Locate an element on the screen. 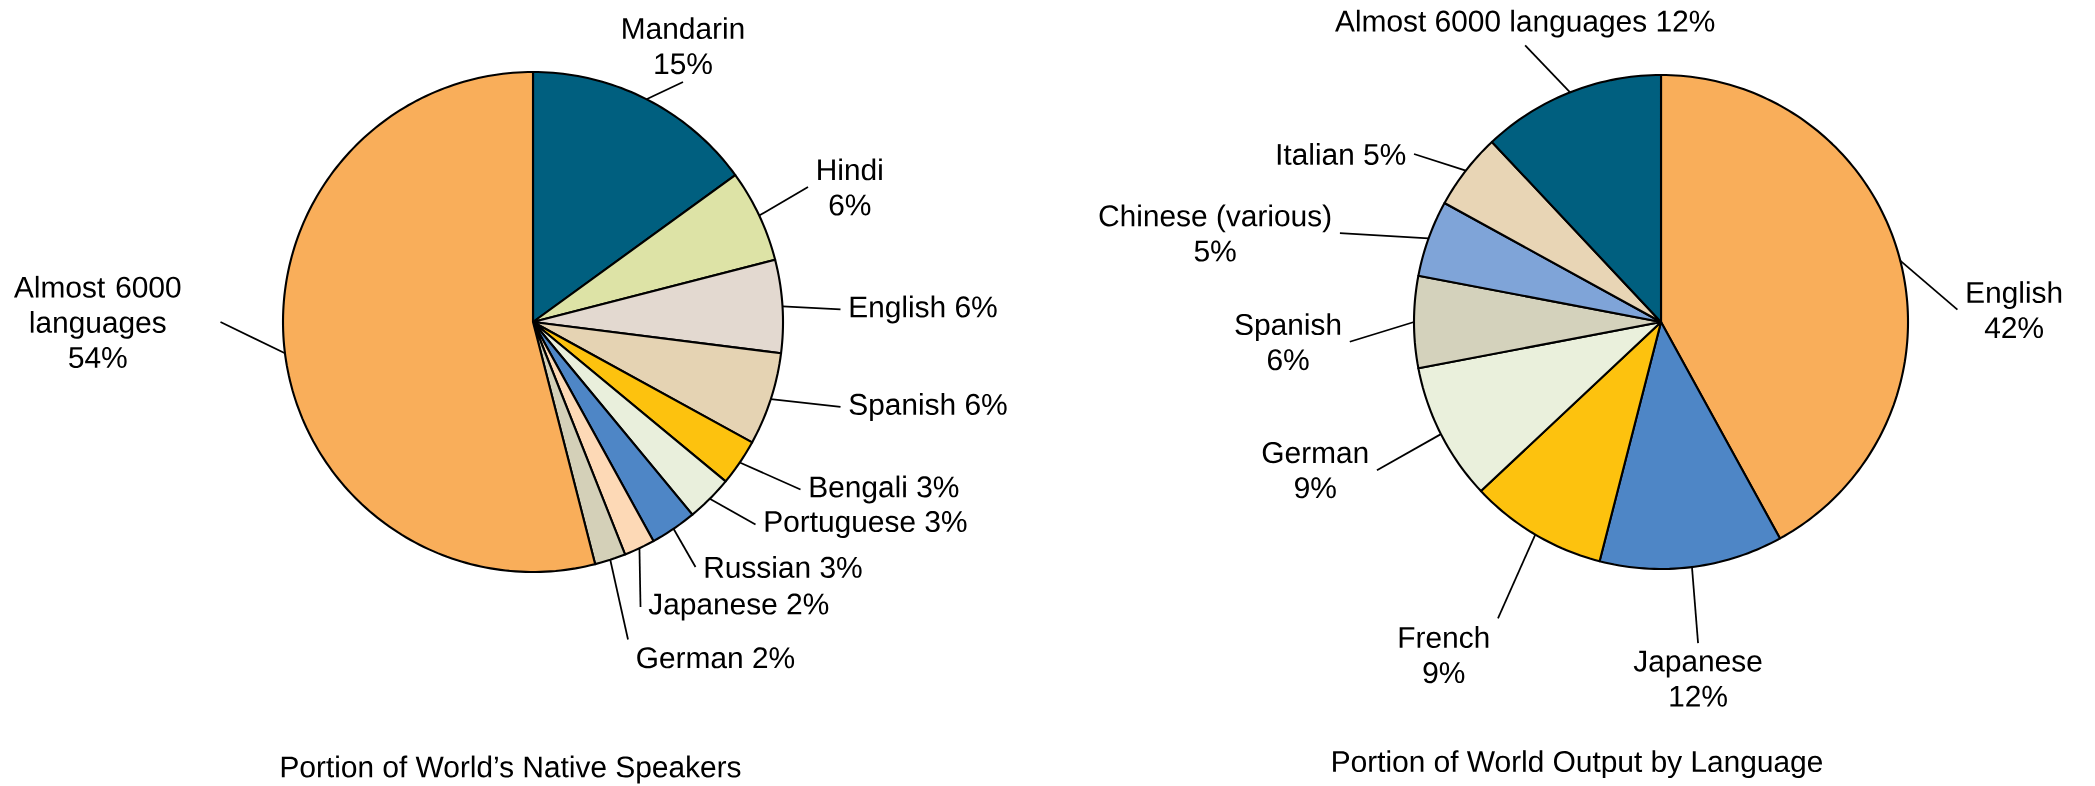 This screenshot has width=2095, height=786. slice-label: Hindi is located at coordinates (850, 169).